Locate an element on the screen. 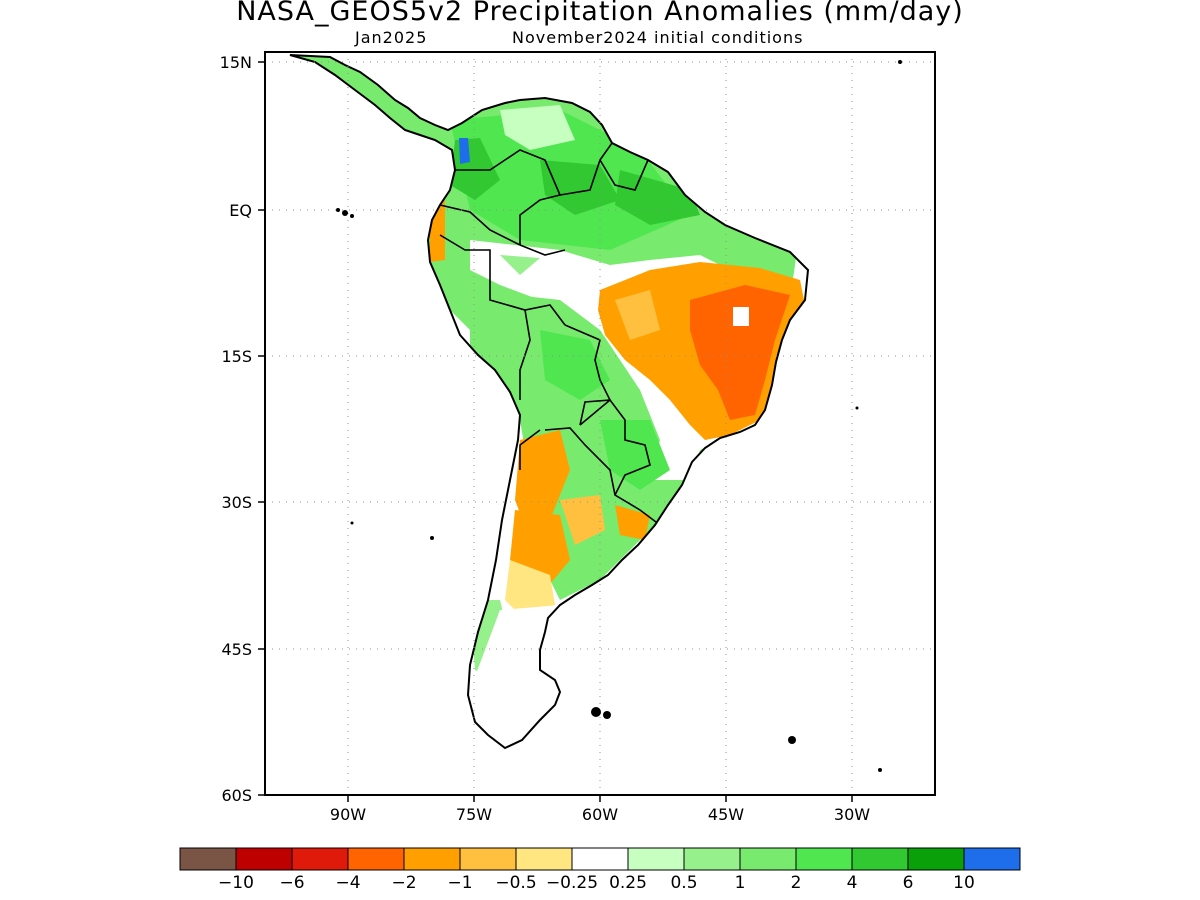  lat-label-45s: 45S is located at coordinates (236, 649).